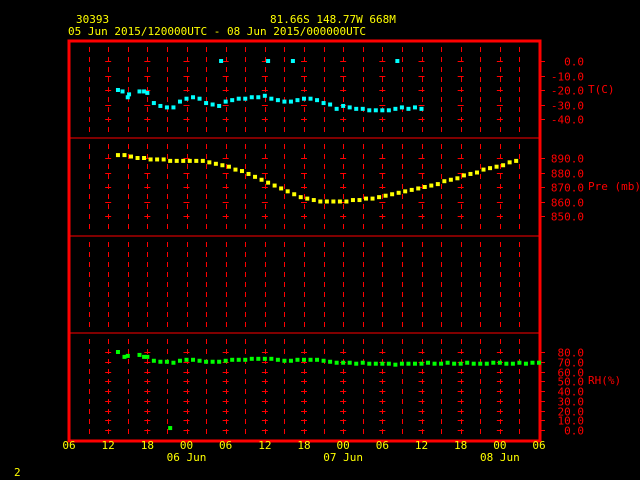  What do you see at coordinates (567, 159) in the screenshot?
I see `y-tick-label: 890.0` at bounding box center [567, 159].